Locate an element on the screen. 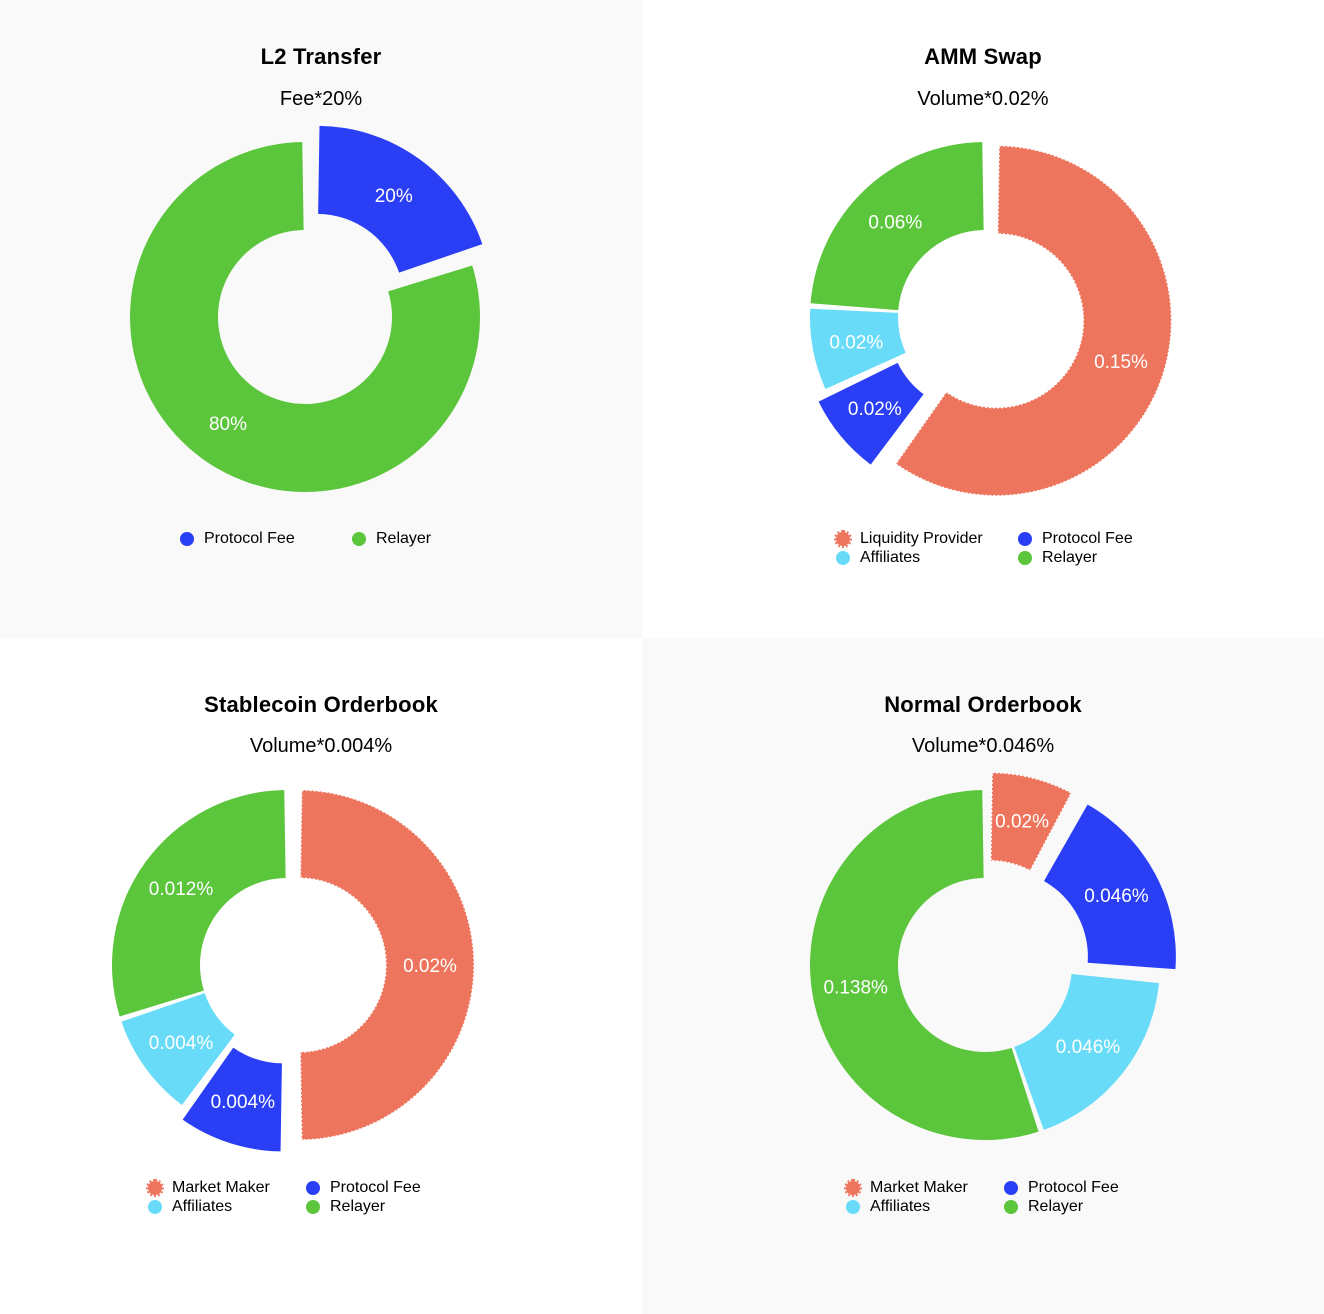  donut-chart: 0.15% 0.02% 0.02% 0.06% is located at coordinates (991, 319).